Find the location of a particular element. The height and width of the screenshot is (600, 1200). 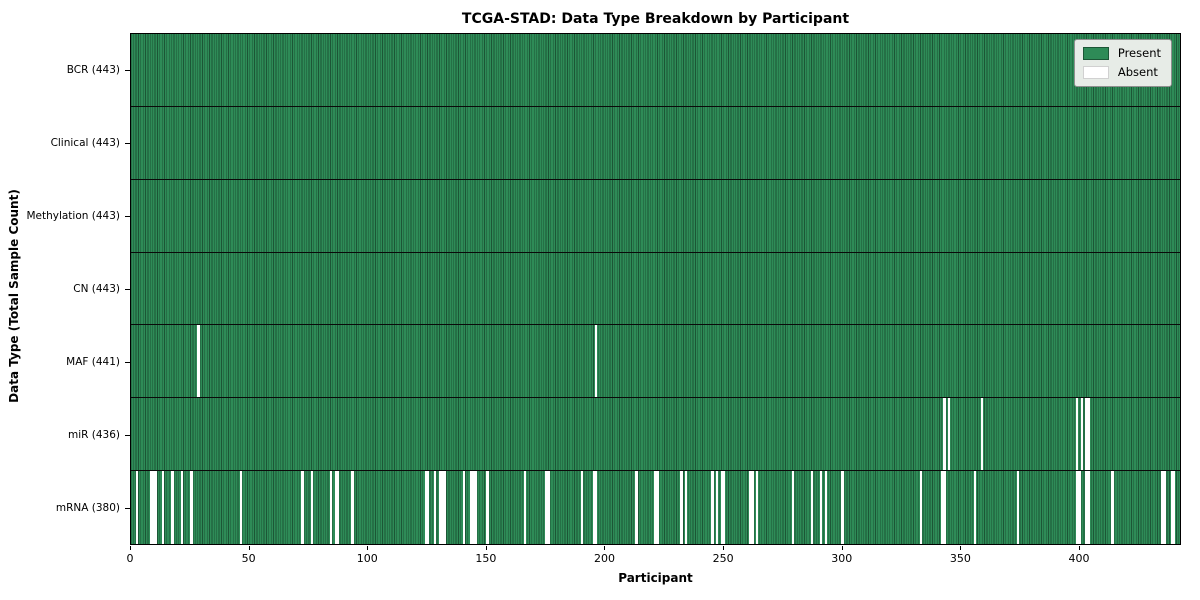

y-tick-label-Clinical: Clinical (443) is located at coordinates (85, 142).